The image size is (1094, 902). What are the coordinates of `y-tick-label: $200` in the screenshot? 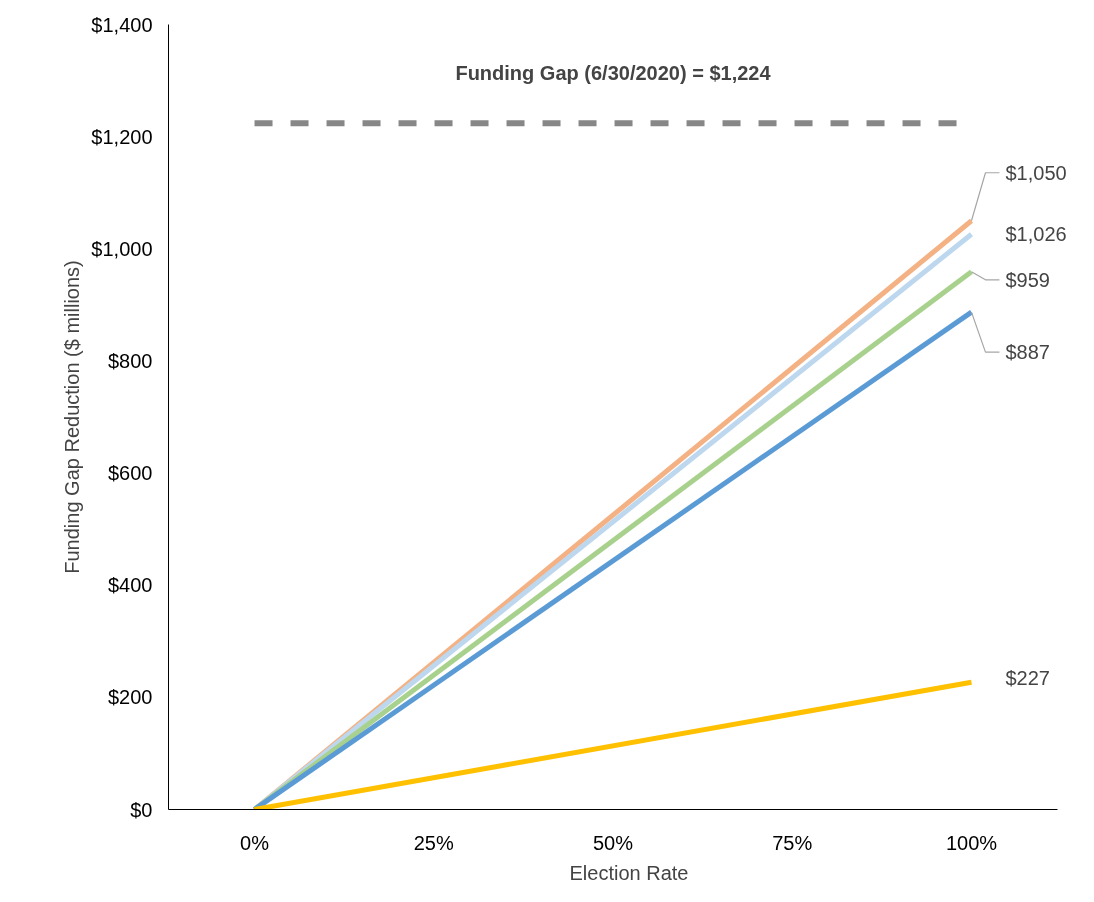 It's located at (130, 697).